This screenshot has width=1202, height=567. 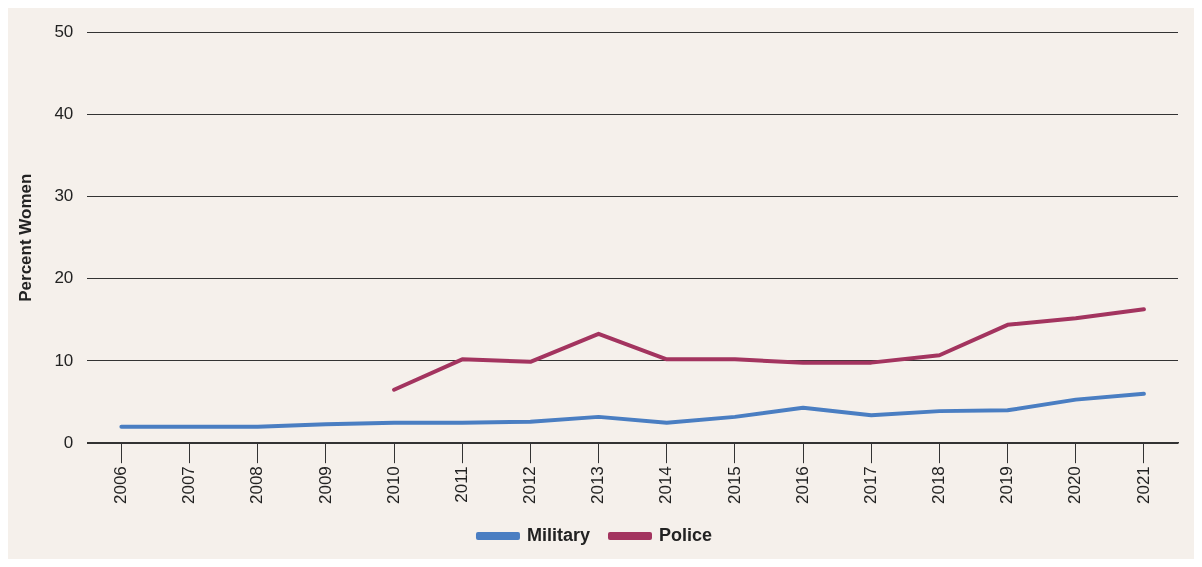 What do you see at coordinates (870, 485) in the screenshot?
I see `x-tick-label: 2017` at bounding box center [870, 485].